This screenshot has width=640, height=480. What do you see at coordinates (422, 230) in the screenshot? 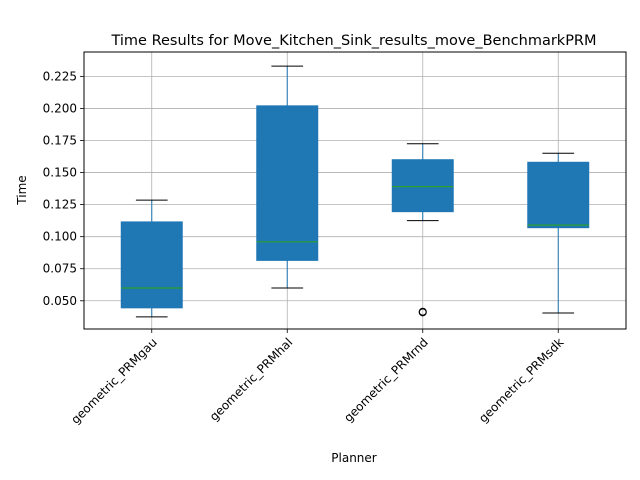
I see `box-geometric_PRMrnd` at bounding box center [422, 230].